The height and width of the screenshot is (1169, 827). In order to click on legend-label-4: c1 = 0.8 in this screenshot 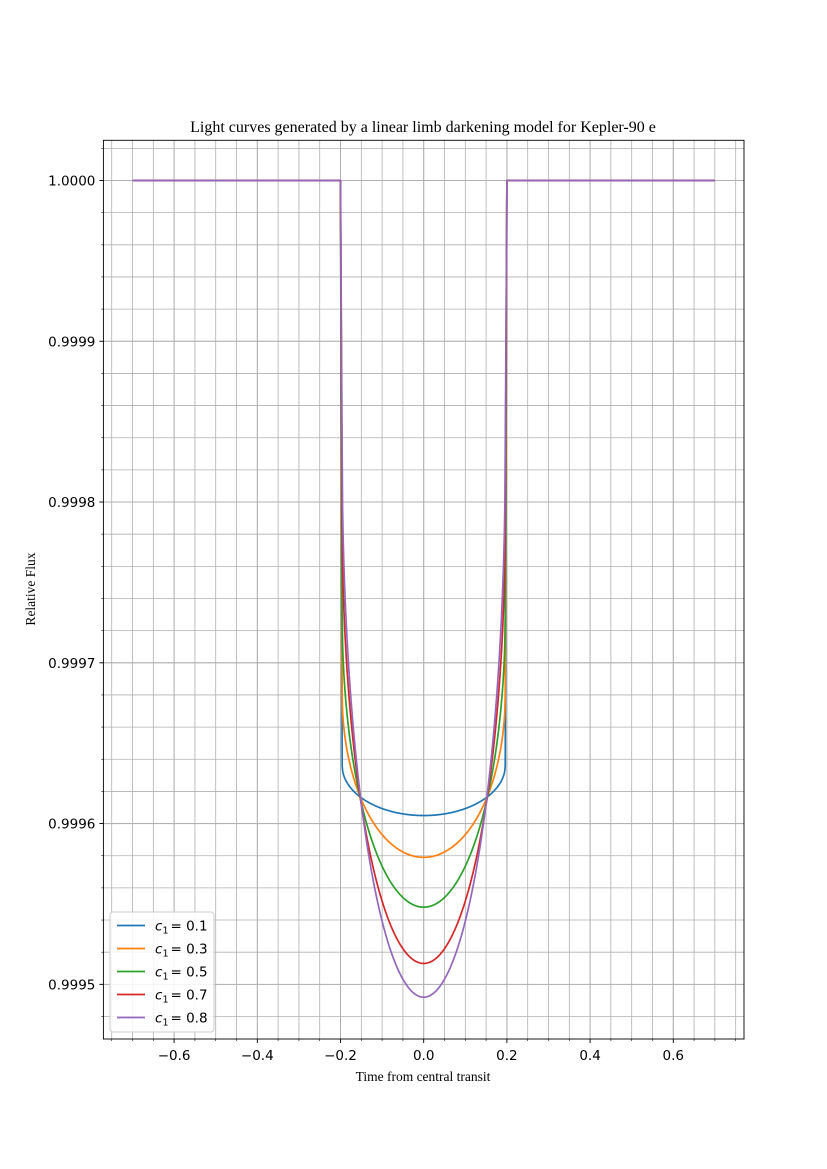, I will do `click(181, 1020)`.